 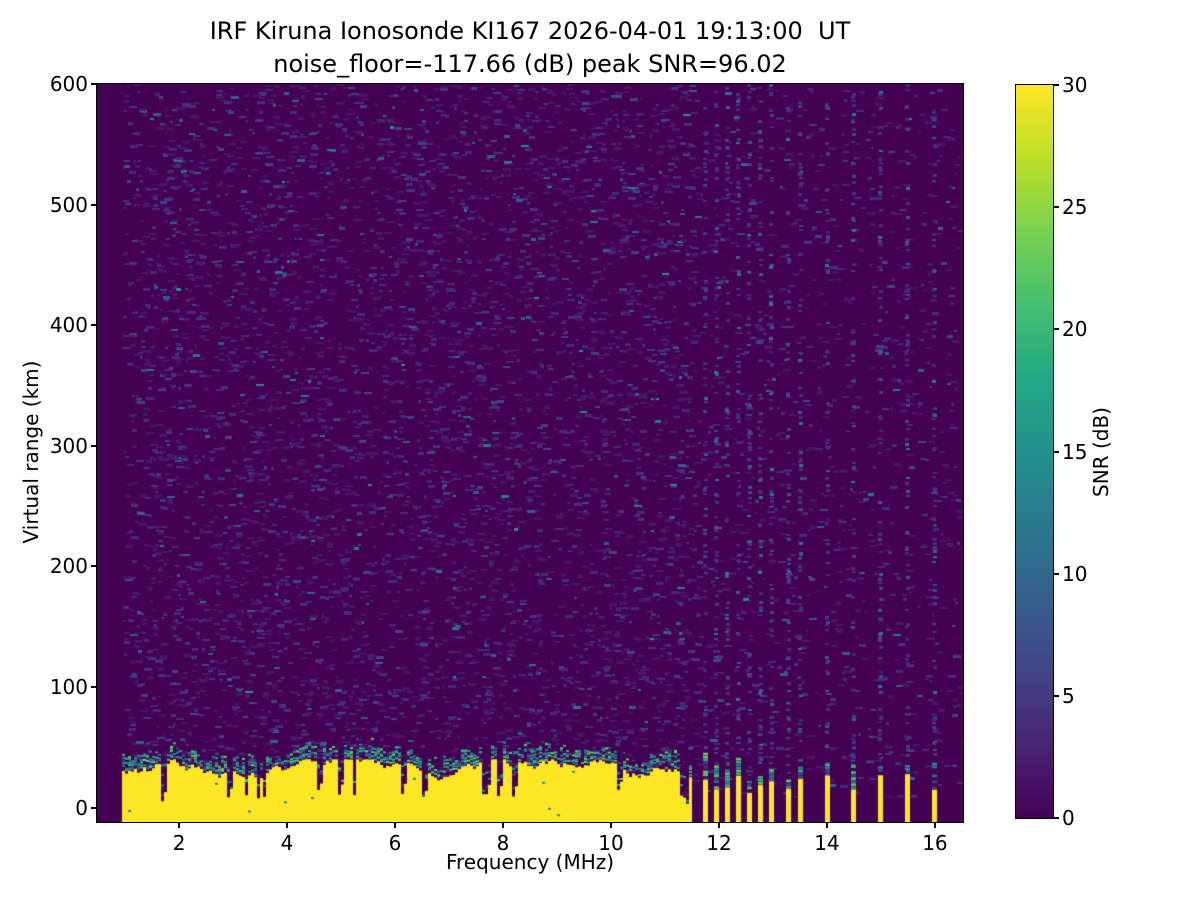 What do you see at coordinates (530, 64) in the screenshot?
I see `chart-subtitle: noise_floor=-117.66 (dB) peak SNR=96.02` at bounding box center [530, 64].